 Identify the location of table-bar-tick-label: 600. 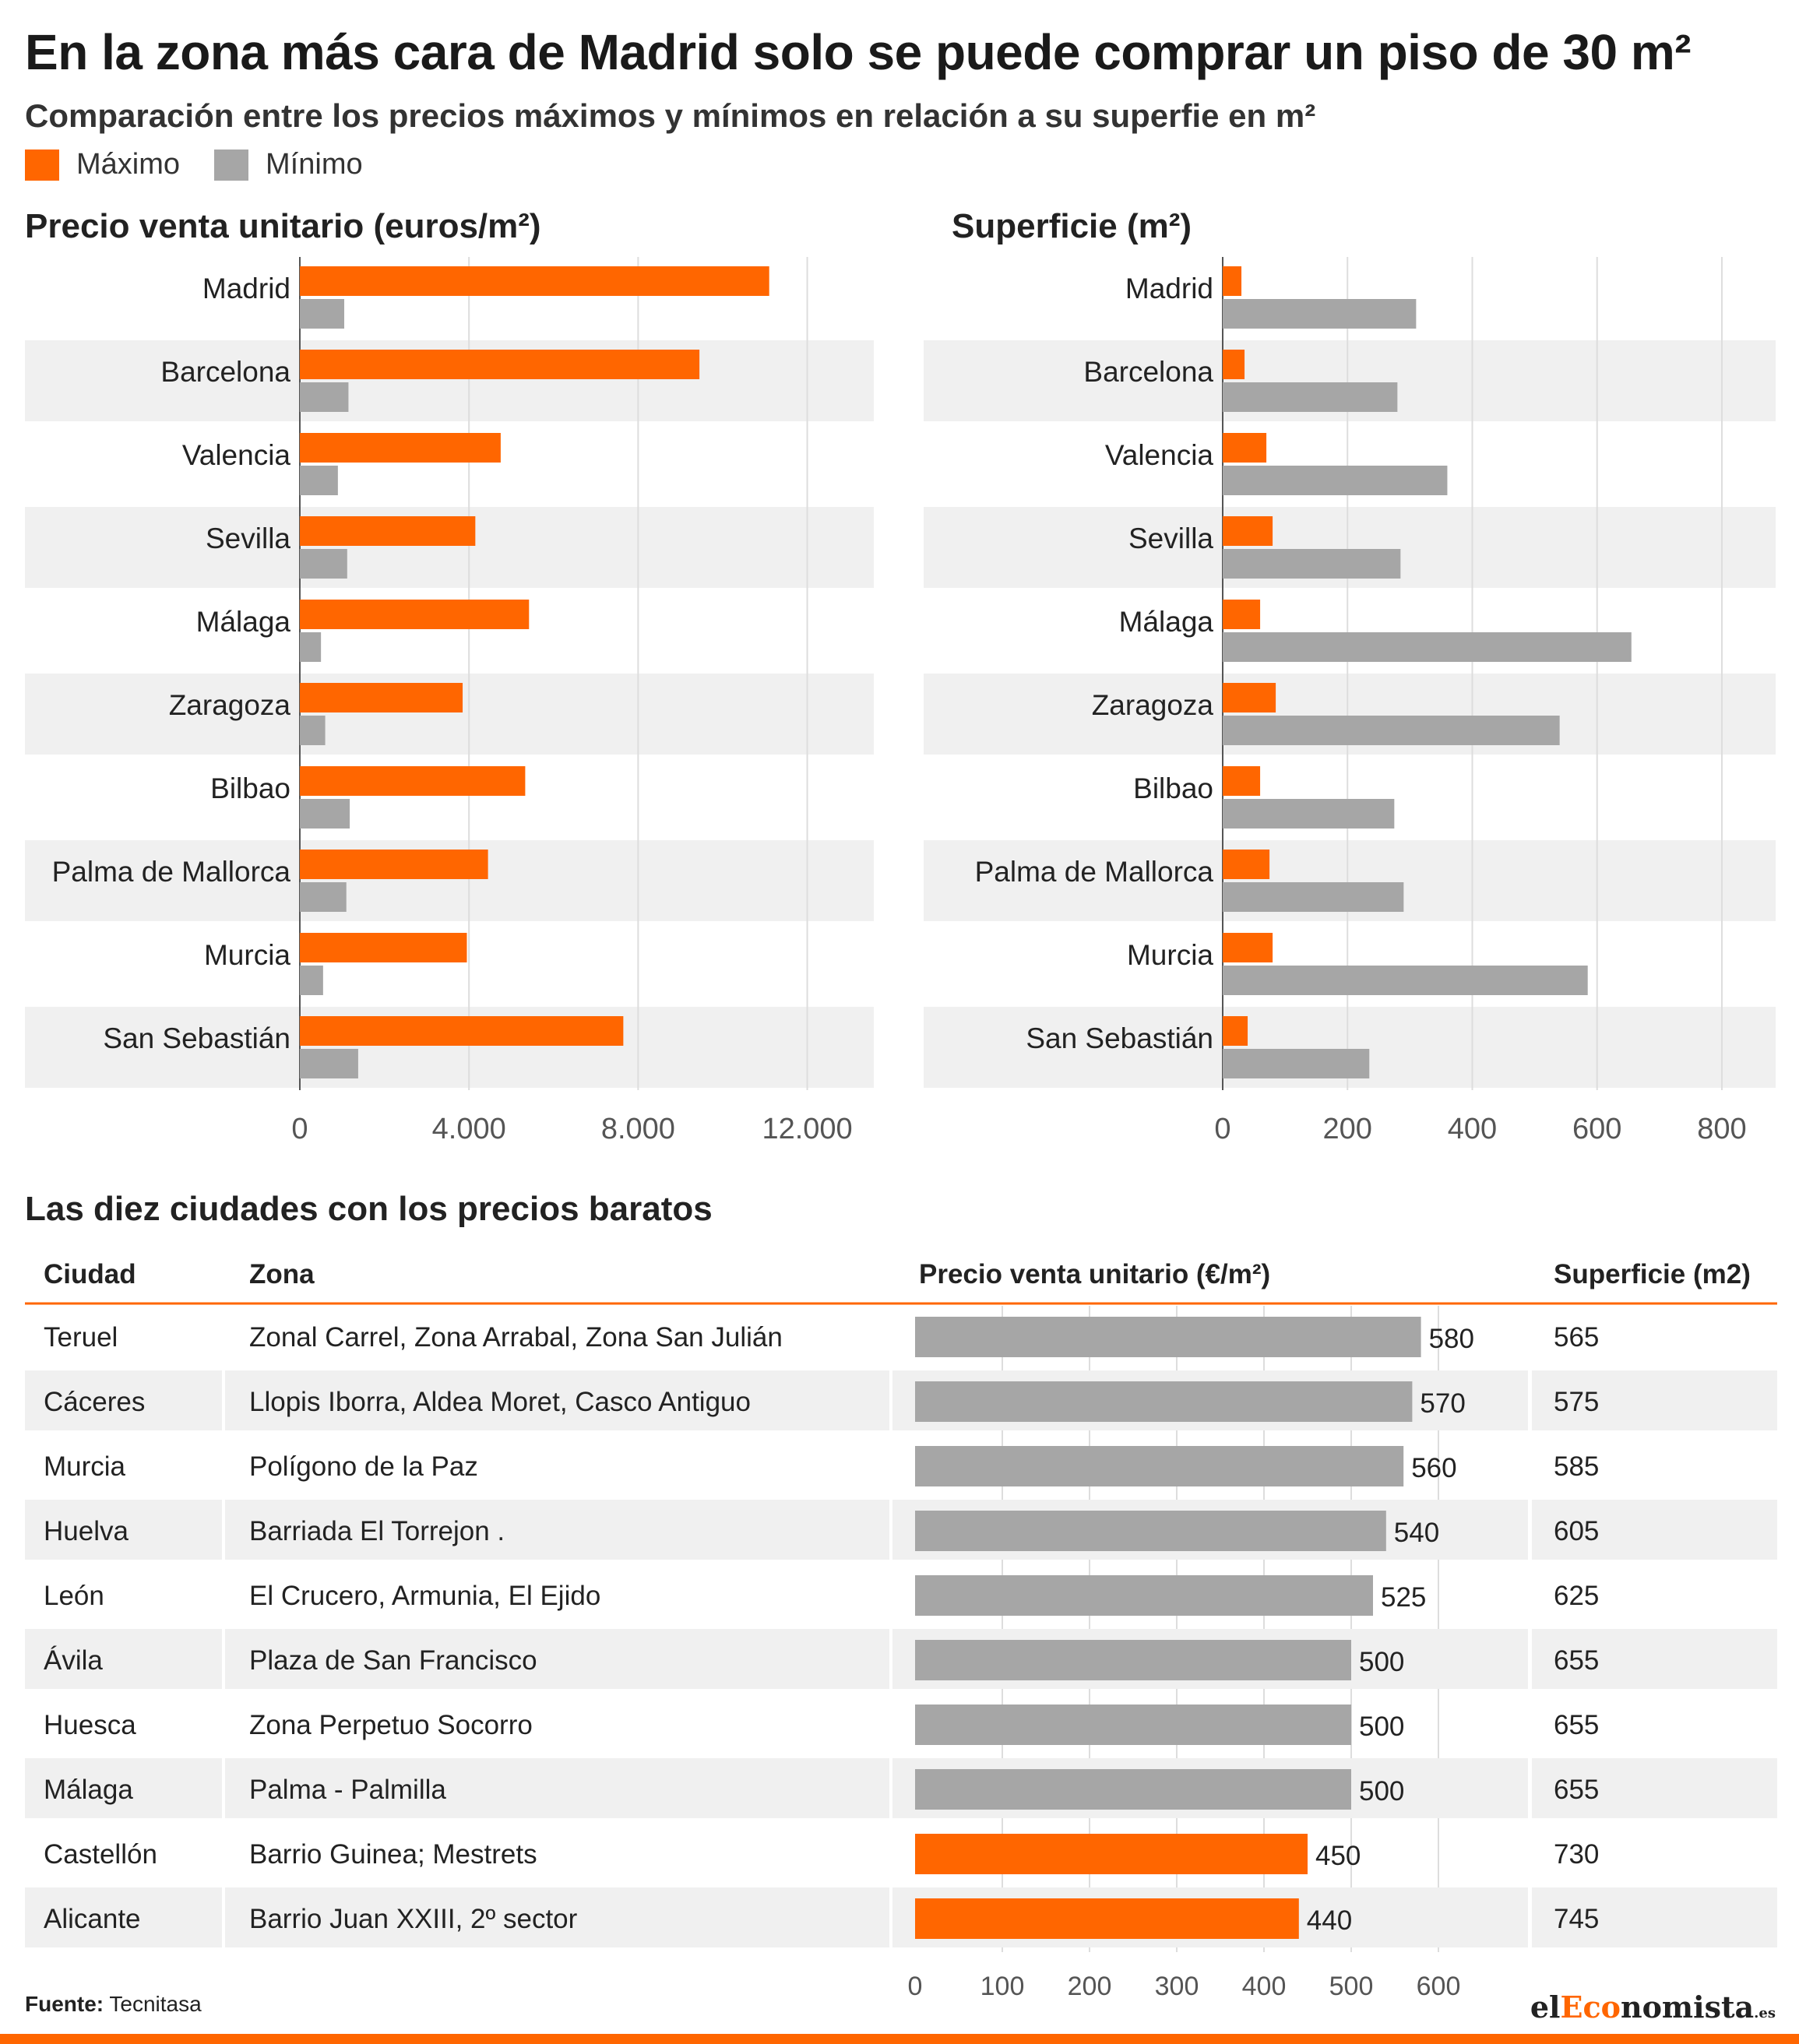
(1439, 1986).